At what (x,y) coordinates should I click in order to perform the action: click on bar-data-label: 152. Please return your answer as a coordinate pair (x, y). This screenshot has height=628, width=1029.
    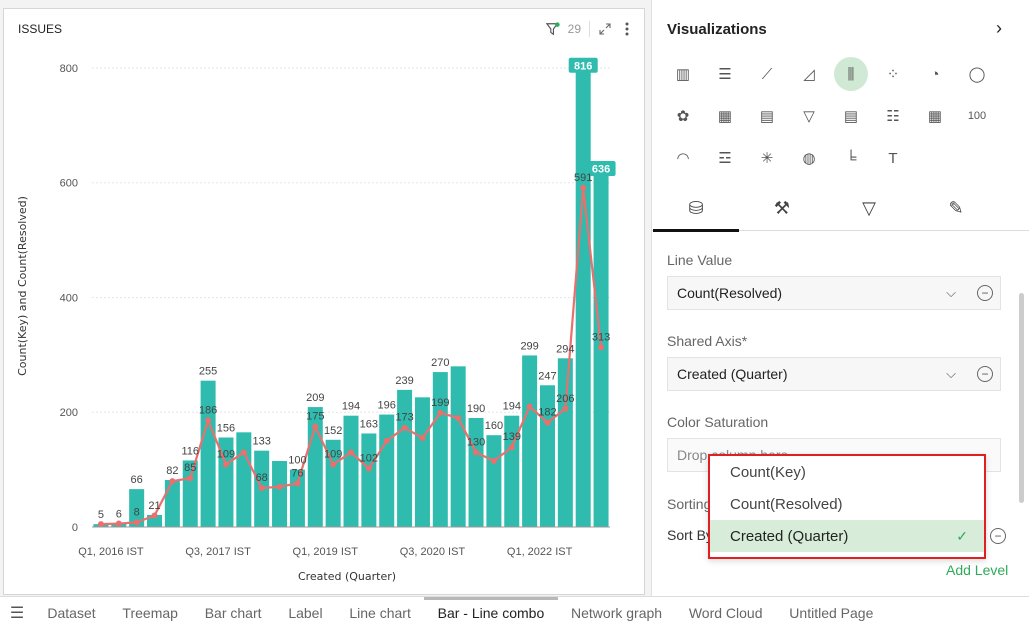
    Looking at the image, I should click on (333, 431).